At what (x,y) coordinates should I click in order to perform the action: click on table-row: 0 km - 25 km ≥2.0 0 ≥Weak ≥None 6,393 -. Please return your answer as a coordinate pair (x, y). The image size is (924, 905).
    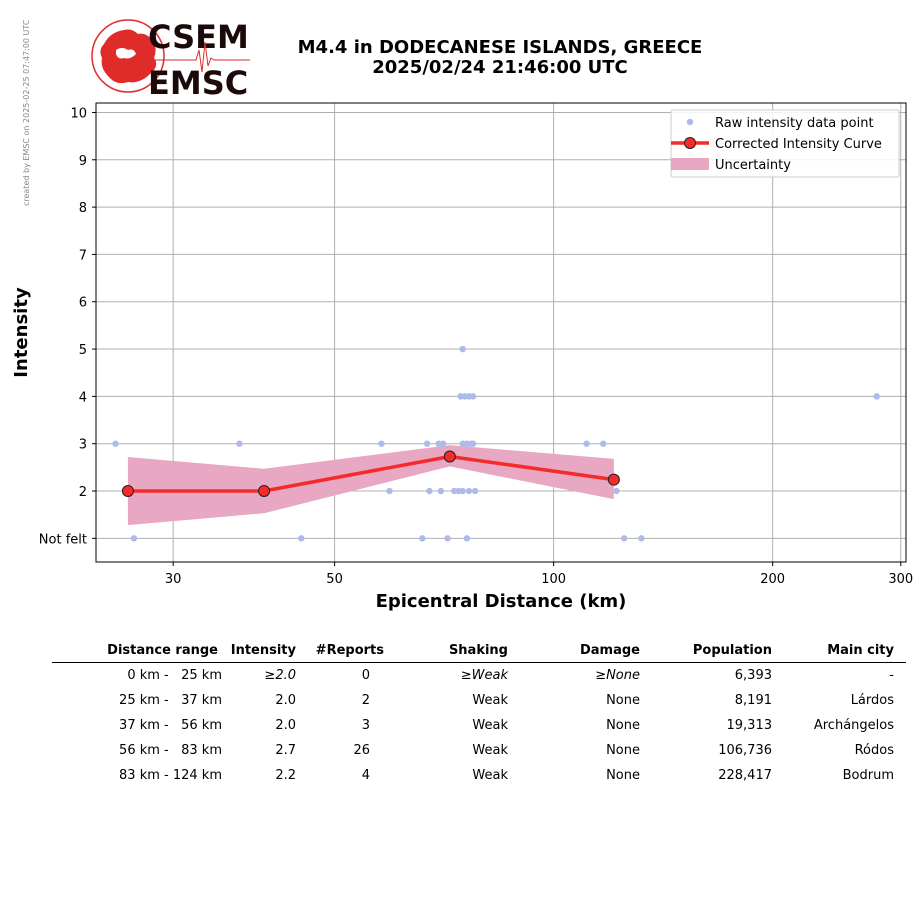
    Looking at the image, I should click on (479, 676).